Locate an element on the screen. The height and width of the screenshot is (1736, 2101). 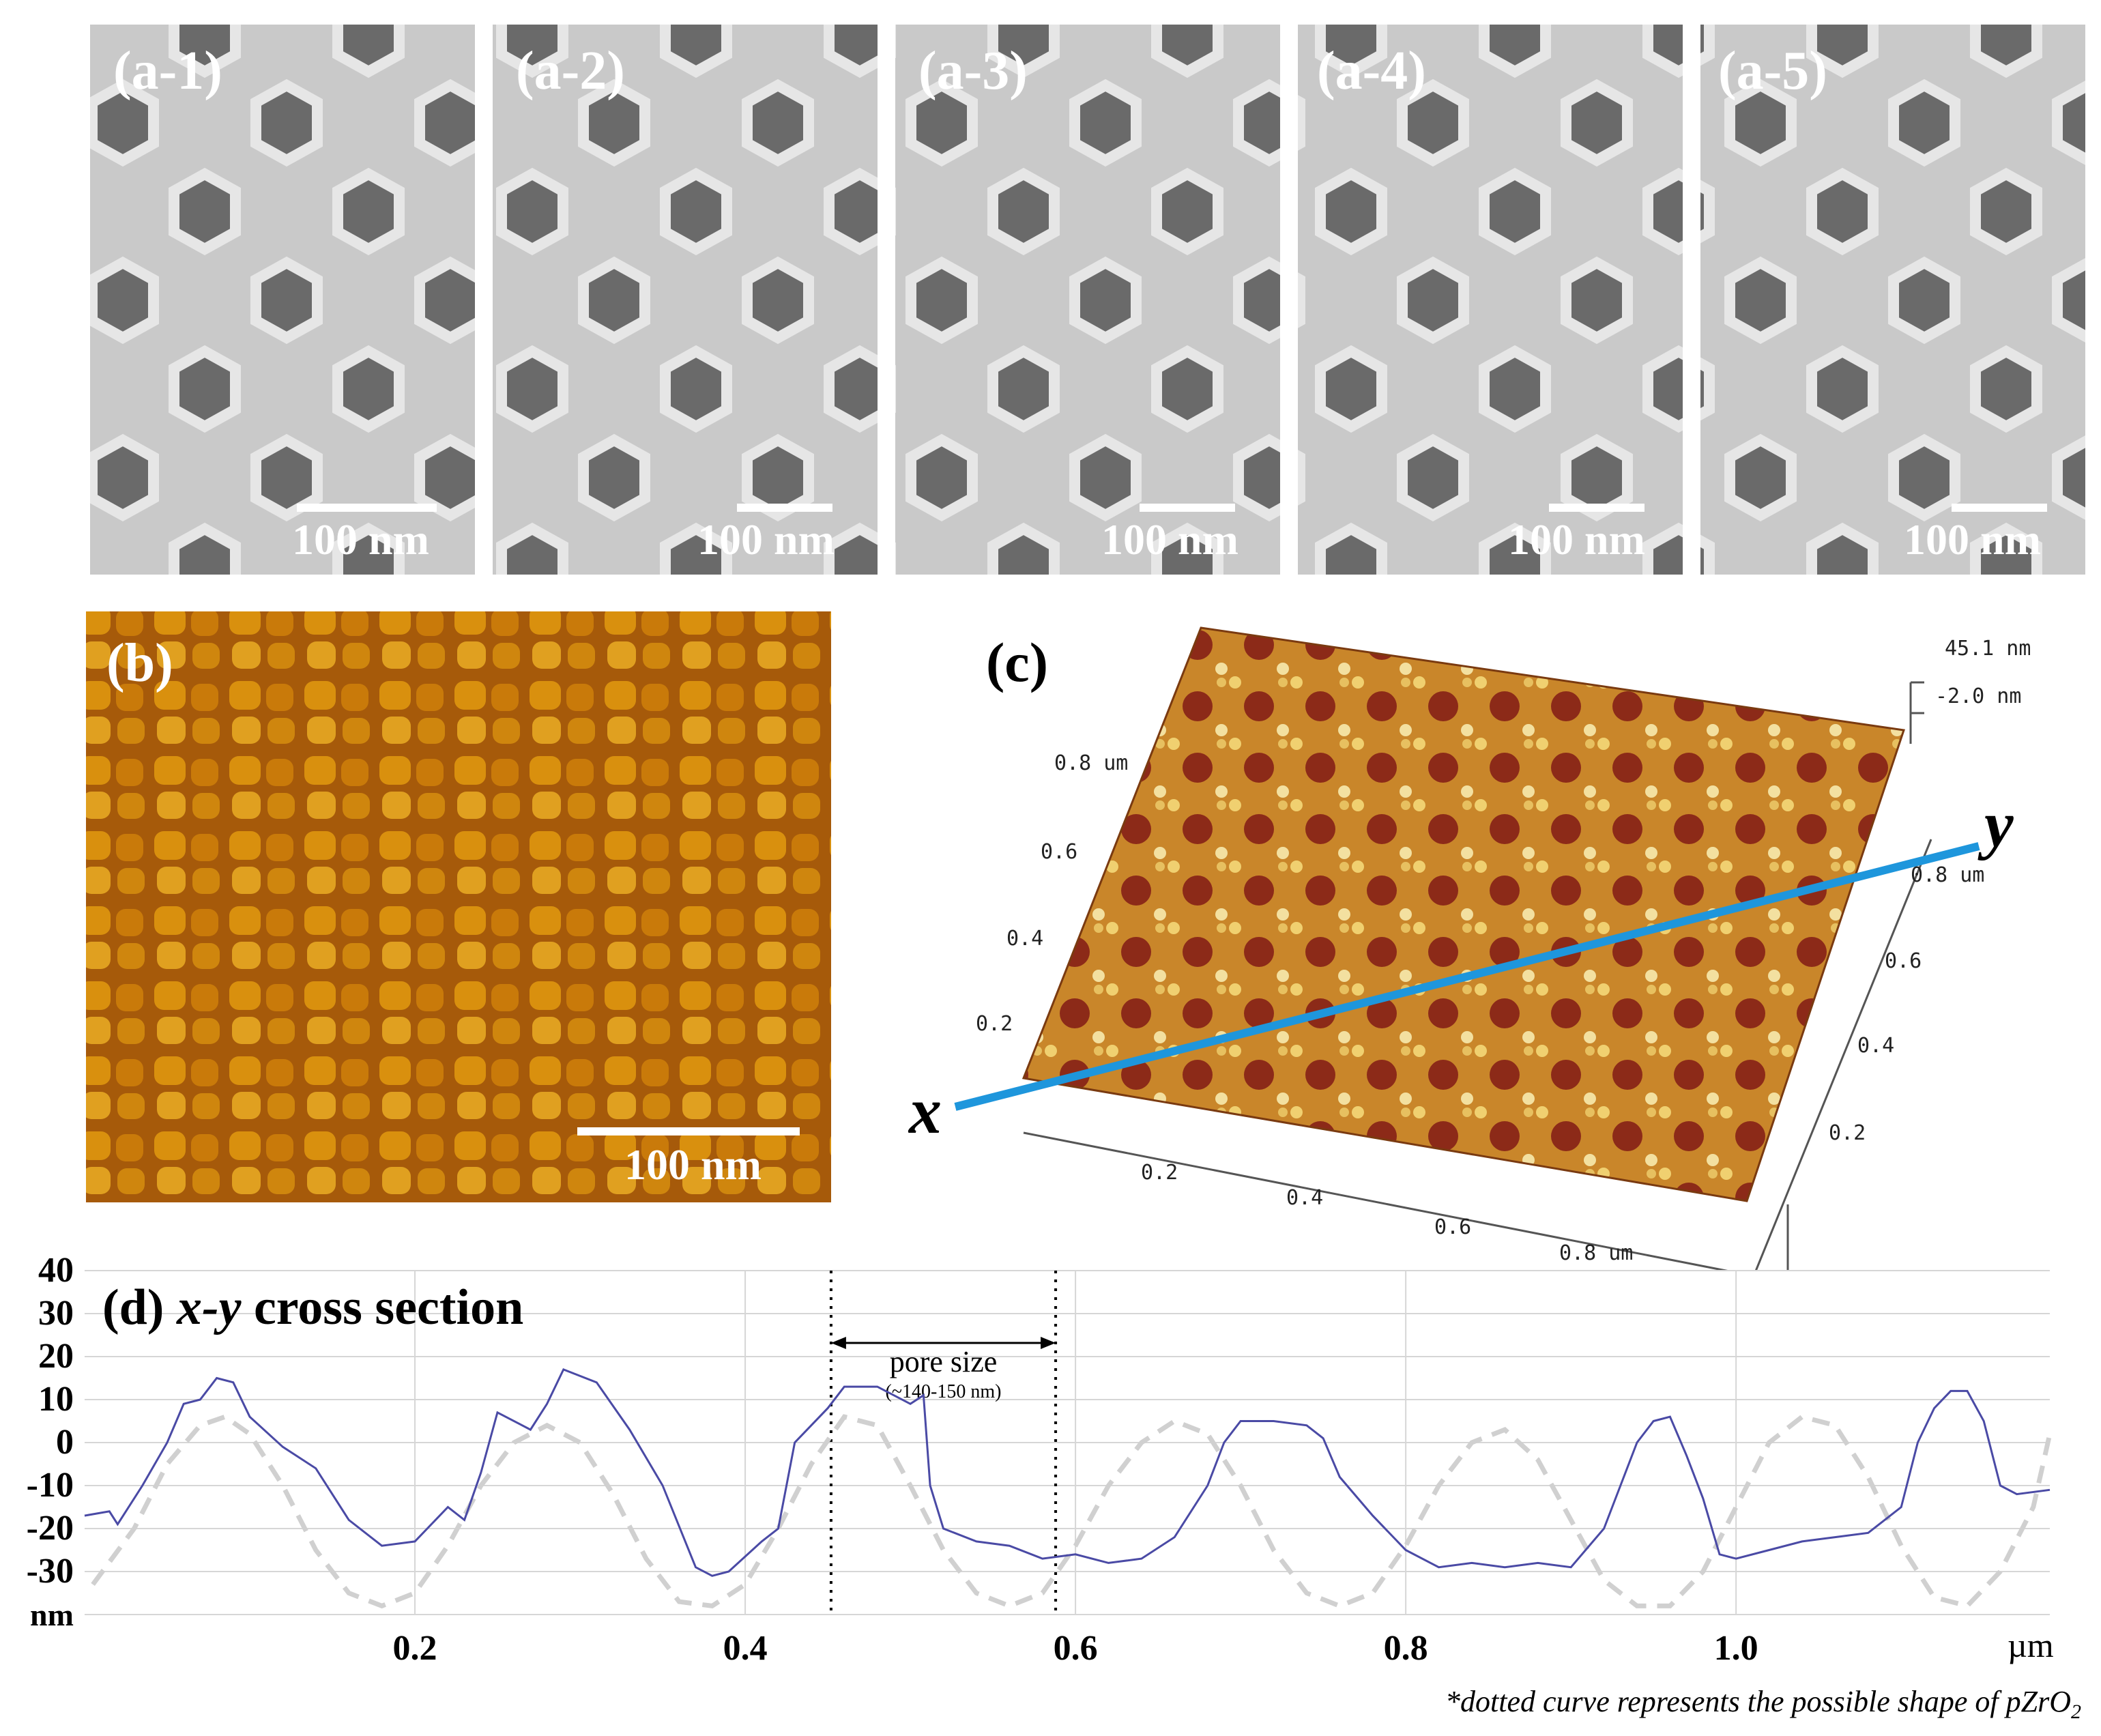
cross-section-line is located at coordinates (1467, 976).